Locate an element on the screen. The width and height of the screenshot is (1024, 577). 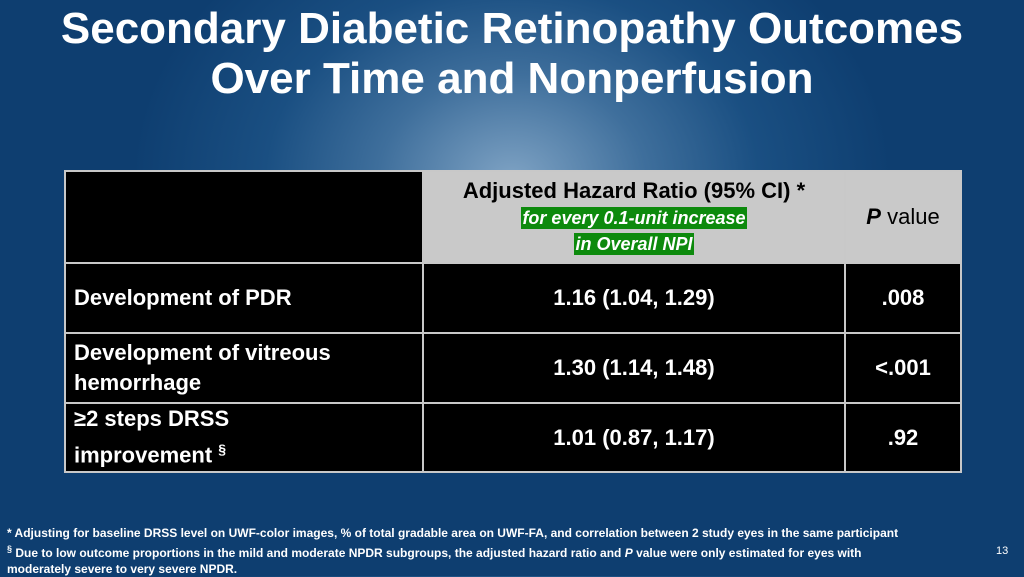
row-label-text-2: hemorrhage is located at coordinates (138, 382).